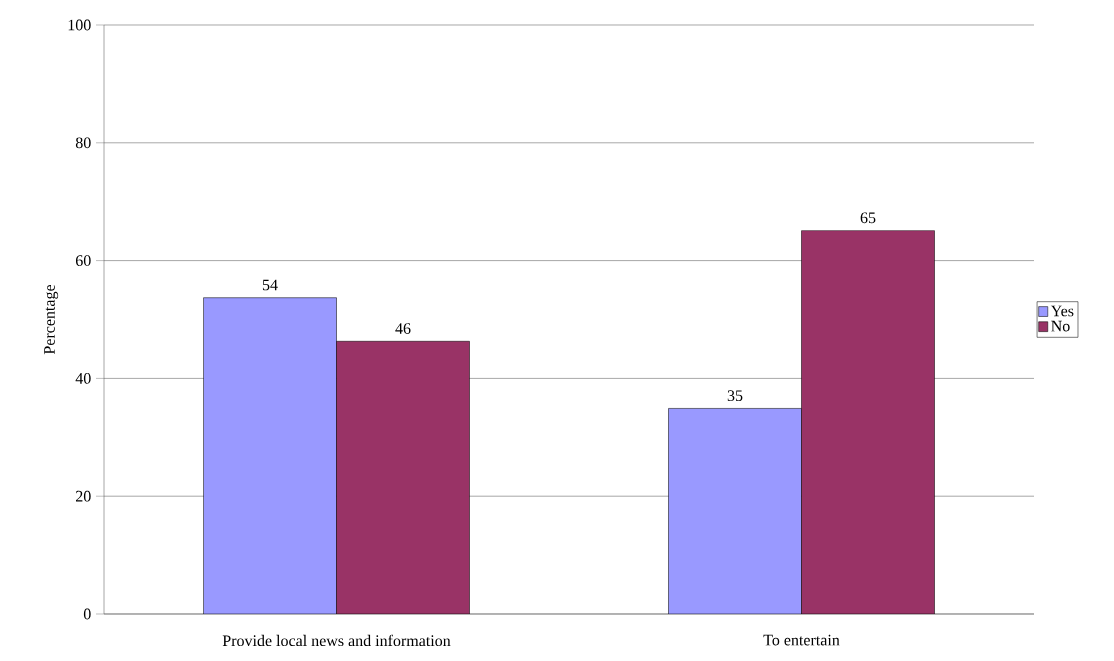 The width and height of the screenshot is (1114, 661). Describe the element at coordinates (83, 260) in the screenshot. I see `y-tick-label: 60` at that location.